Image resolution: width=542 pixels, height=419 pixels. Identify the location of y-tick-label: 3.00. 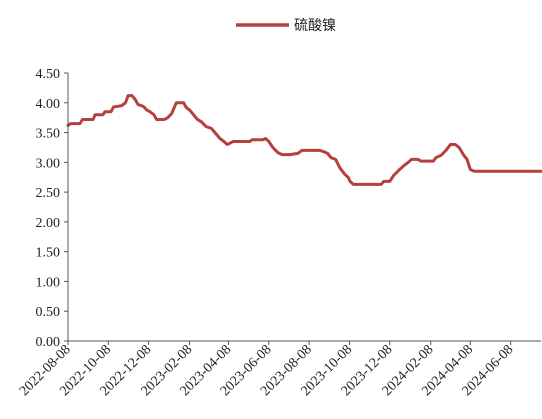
(48, 163).